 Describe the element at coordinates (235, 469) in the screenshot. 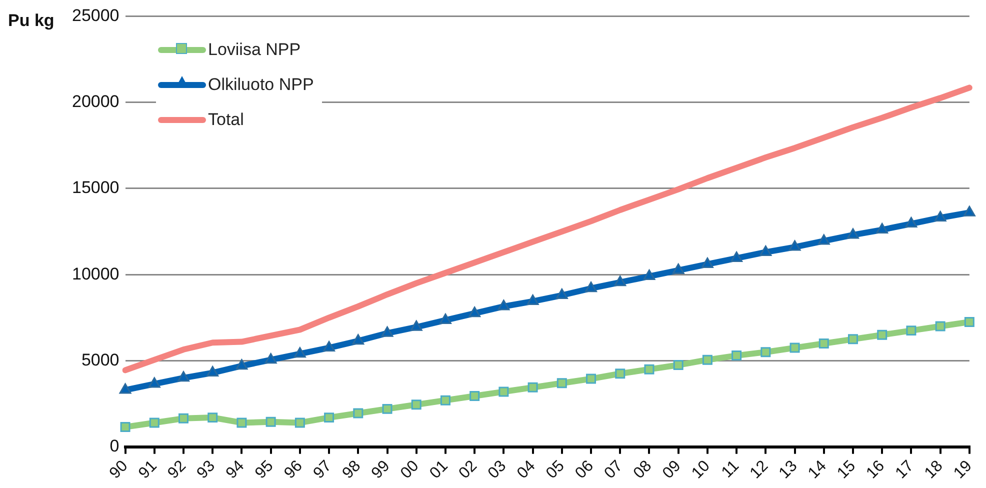

I see `x-tick-label: 94` at that location.